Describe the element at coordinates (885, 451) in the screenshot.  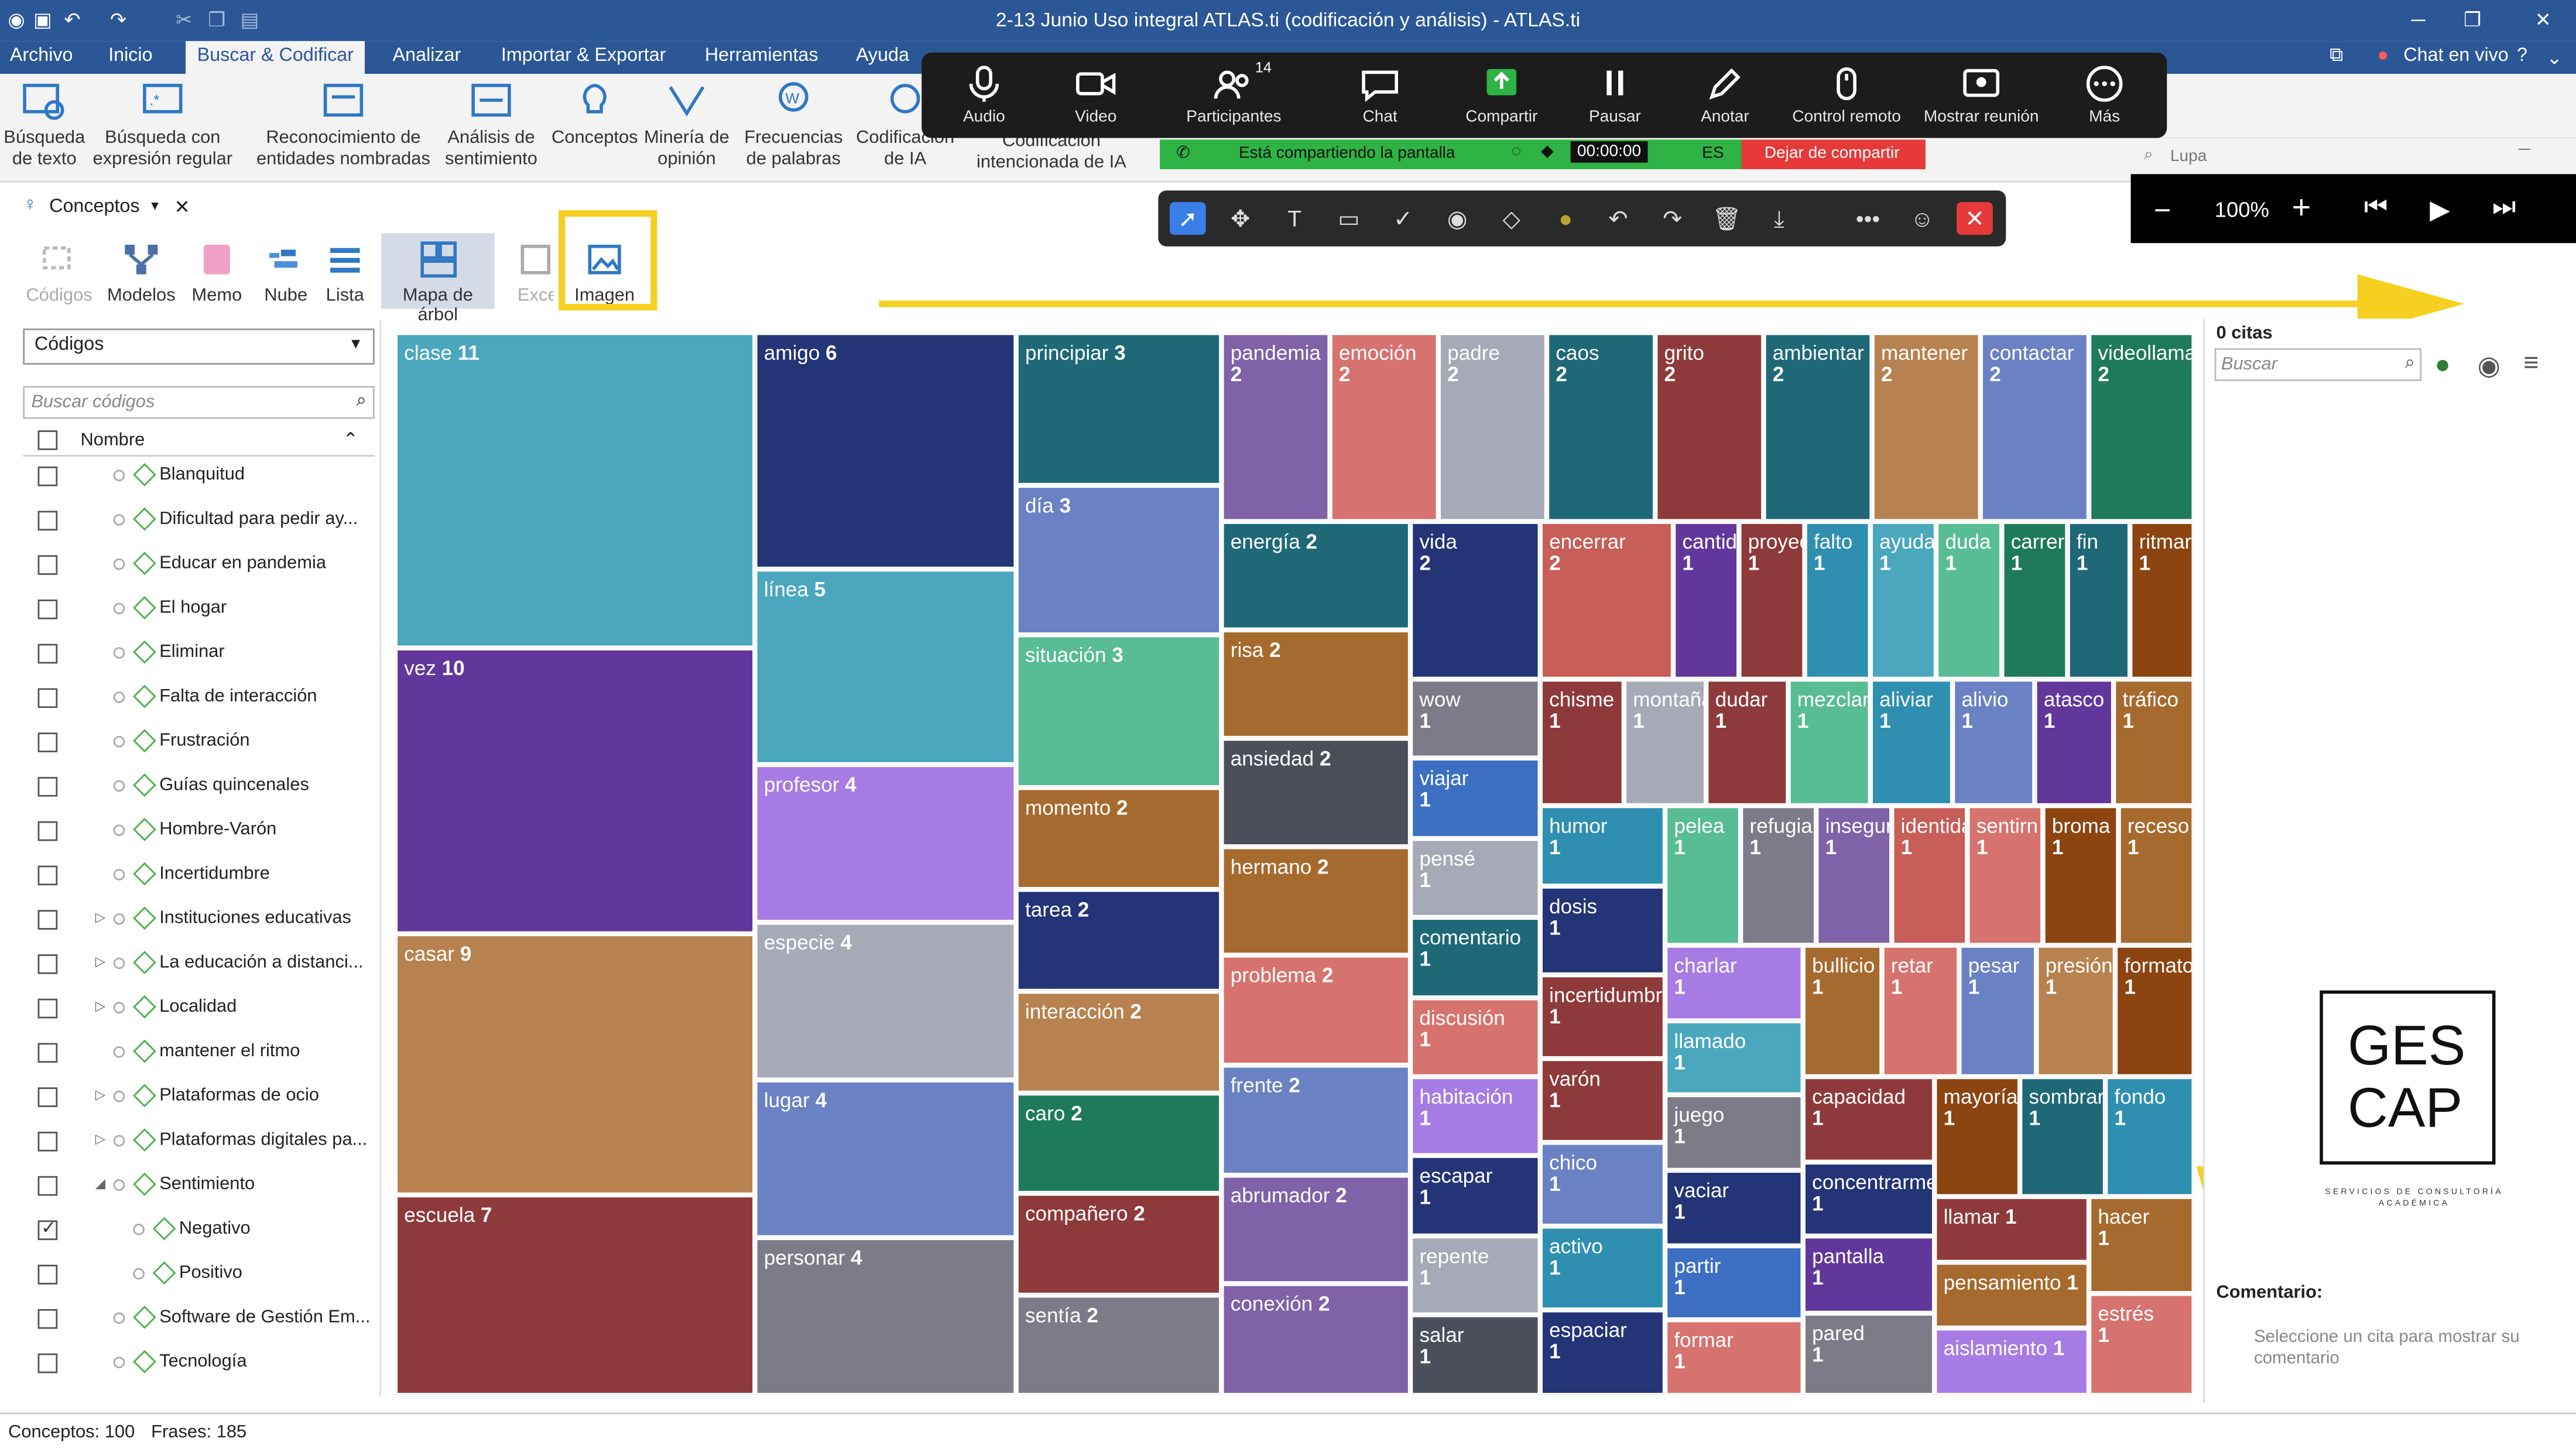
I see `treemap-tile: amigo 6` at that location.